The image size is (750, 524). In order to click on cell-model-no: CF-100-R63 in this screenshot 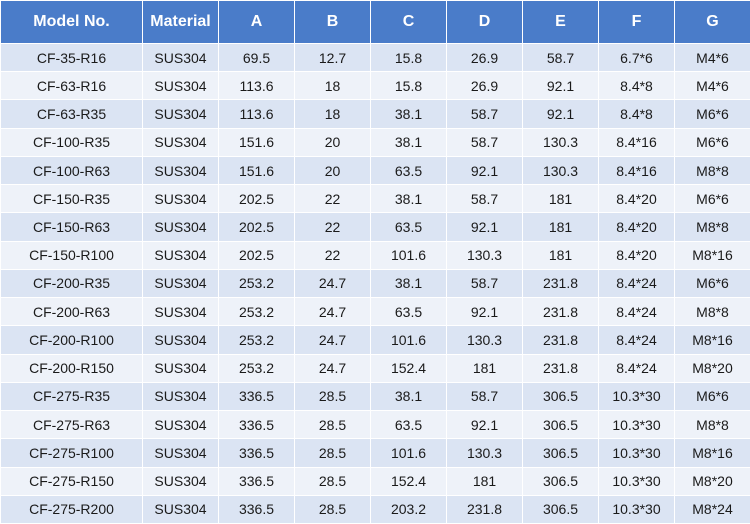, I will do `click(71, 170)`.